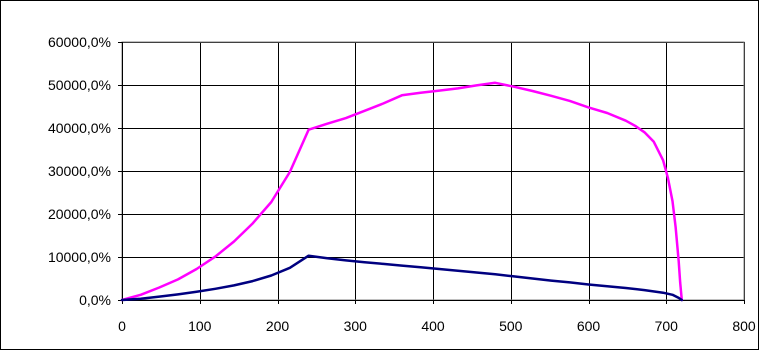 This screenshot has height=351, width=760. I want to click on x-tick-label: 700, so click(667, 326).